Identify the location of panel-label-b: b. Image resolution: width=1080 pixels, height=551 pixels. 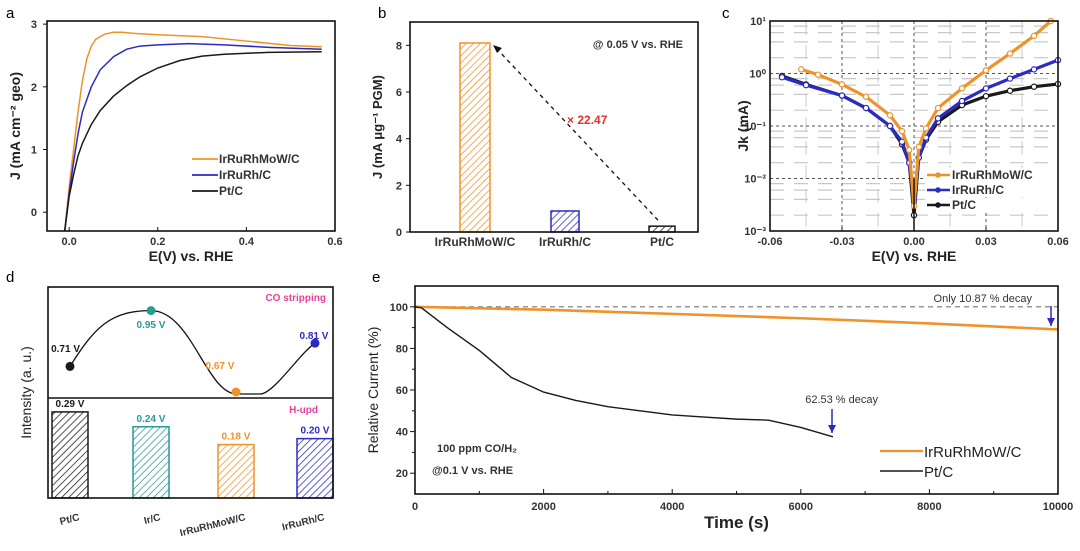
(382, 13).